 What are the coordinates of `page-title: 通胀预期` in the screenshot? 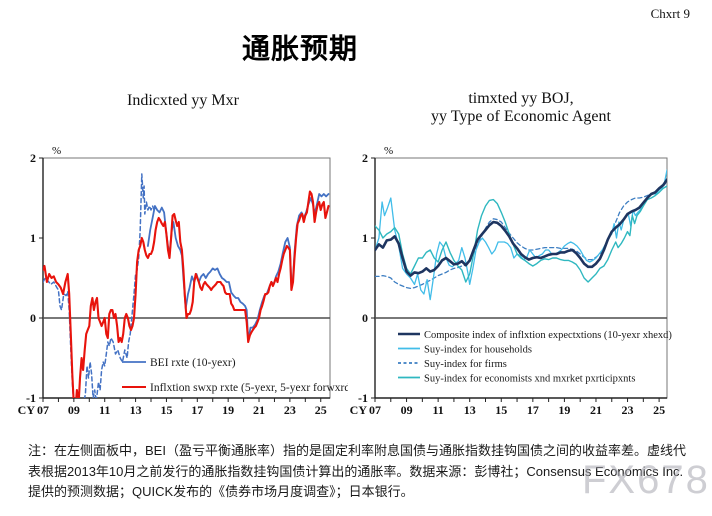 It's located at (299, 48).